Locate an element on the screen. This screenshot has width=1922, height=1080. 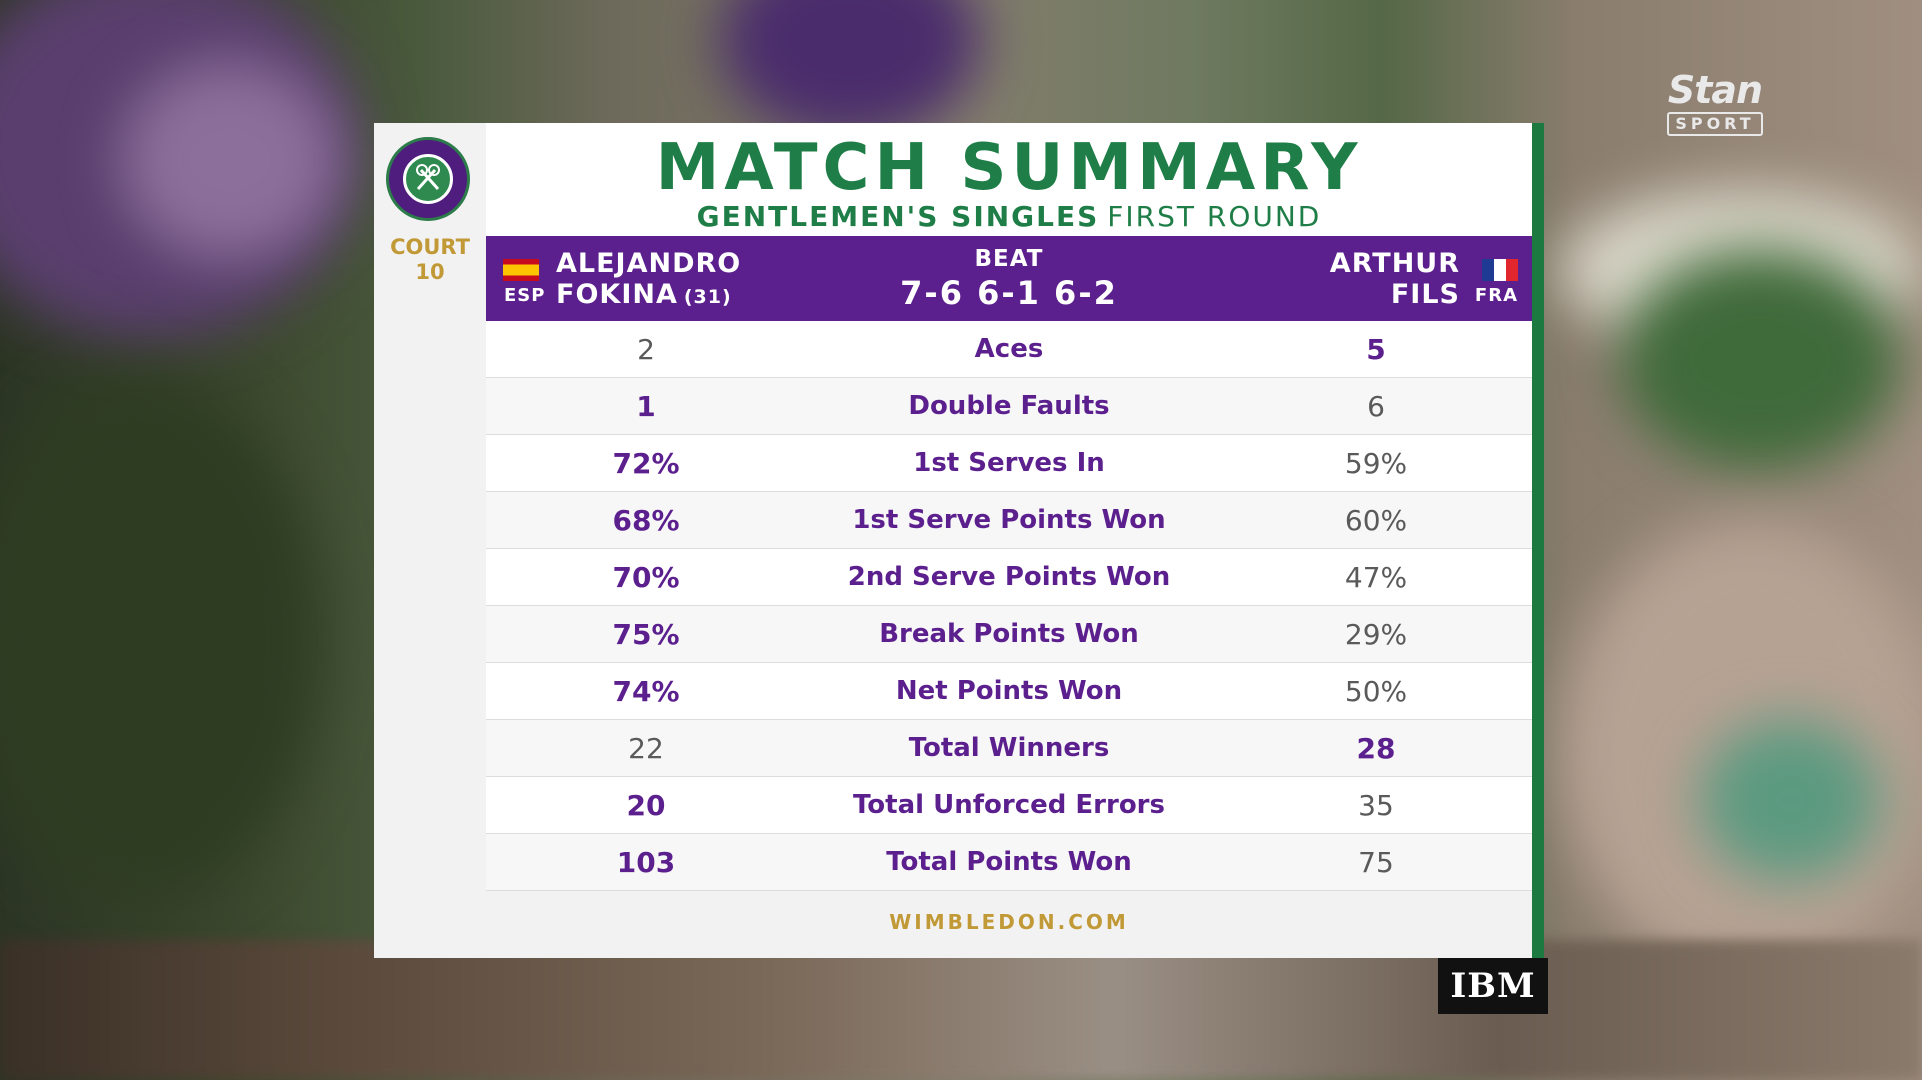
player2-value: 60% is located at coordinates (1376, 520).